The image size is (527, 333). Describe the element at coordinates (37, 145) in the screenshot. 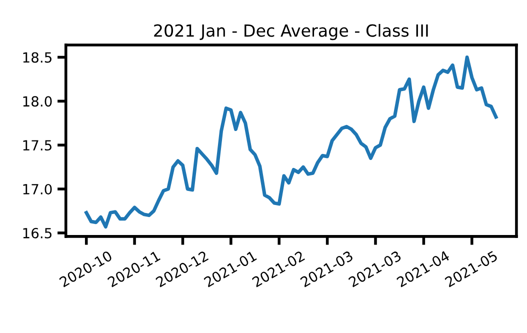

I see `y-tick-label: 17.5` at that location.